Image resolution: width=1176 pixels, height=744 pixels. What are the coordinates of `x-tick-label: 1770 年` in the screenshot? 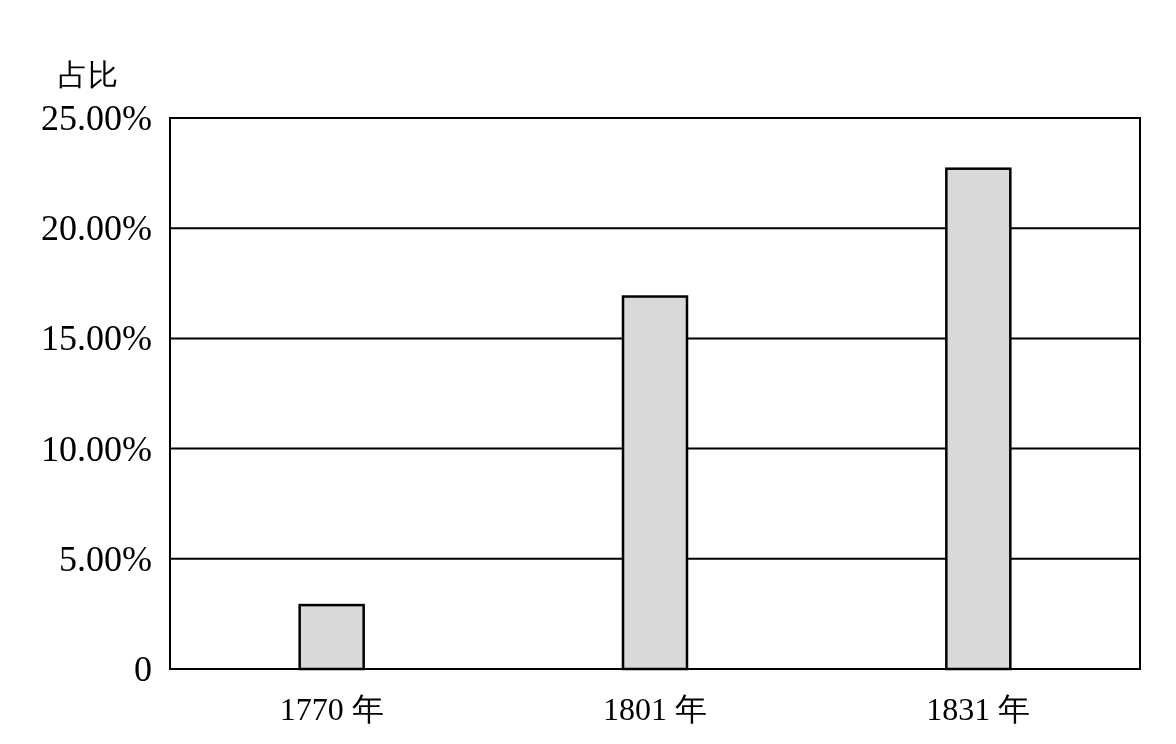 It's located at (331, 709).